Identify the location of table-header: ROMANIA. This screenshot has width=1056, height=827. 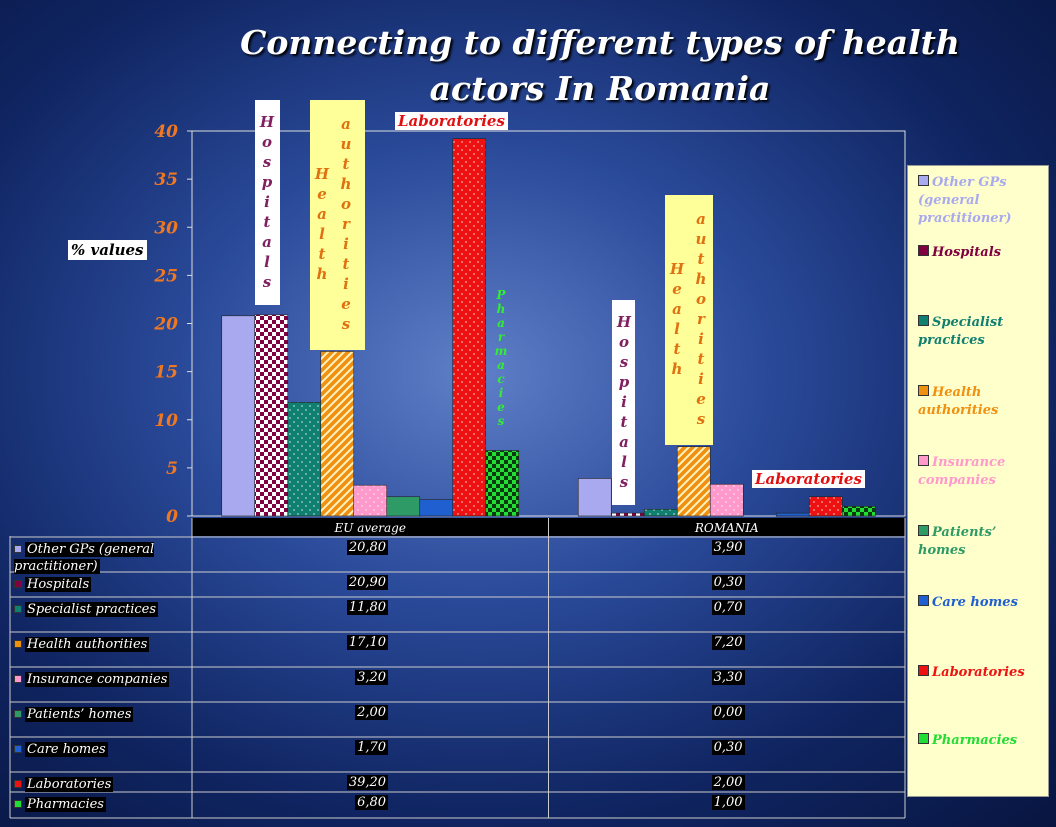
(726, 528).